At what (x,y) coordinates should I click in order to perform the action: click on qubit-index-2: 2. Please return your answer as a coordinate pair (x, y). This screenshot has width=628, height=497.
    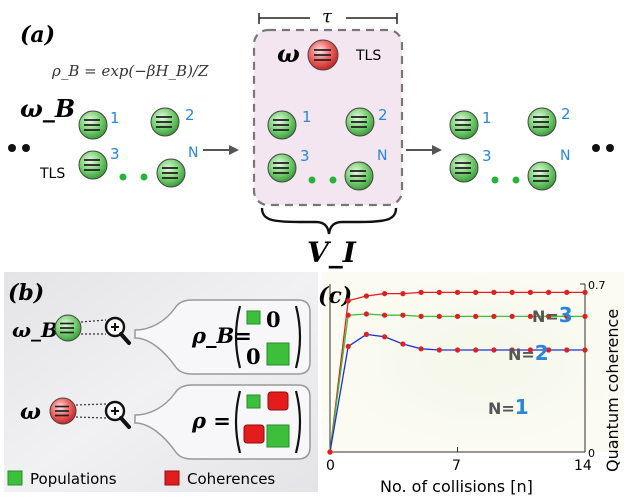
    Looking at the image, I should click on (190, 115).